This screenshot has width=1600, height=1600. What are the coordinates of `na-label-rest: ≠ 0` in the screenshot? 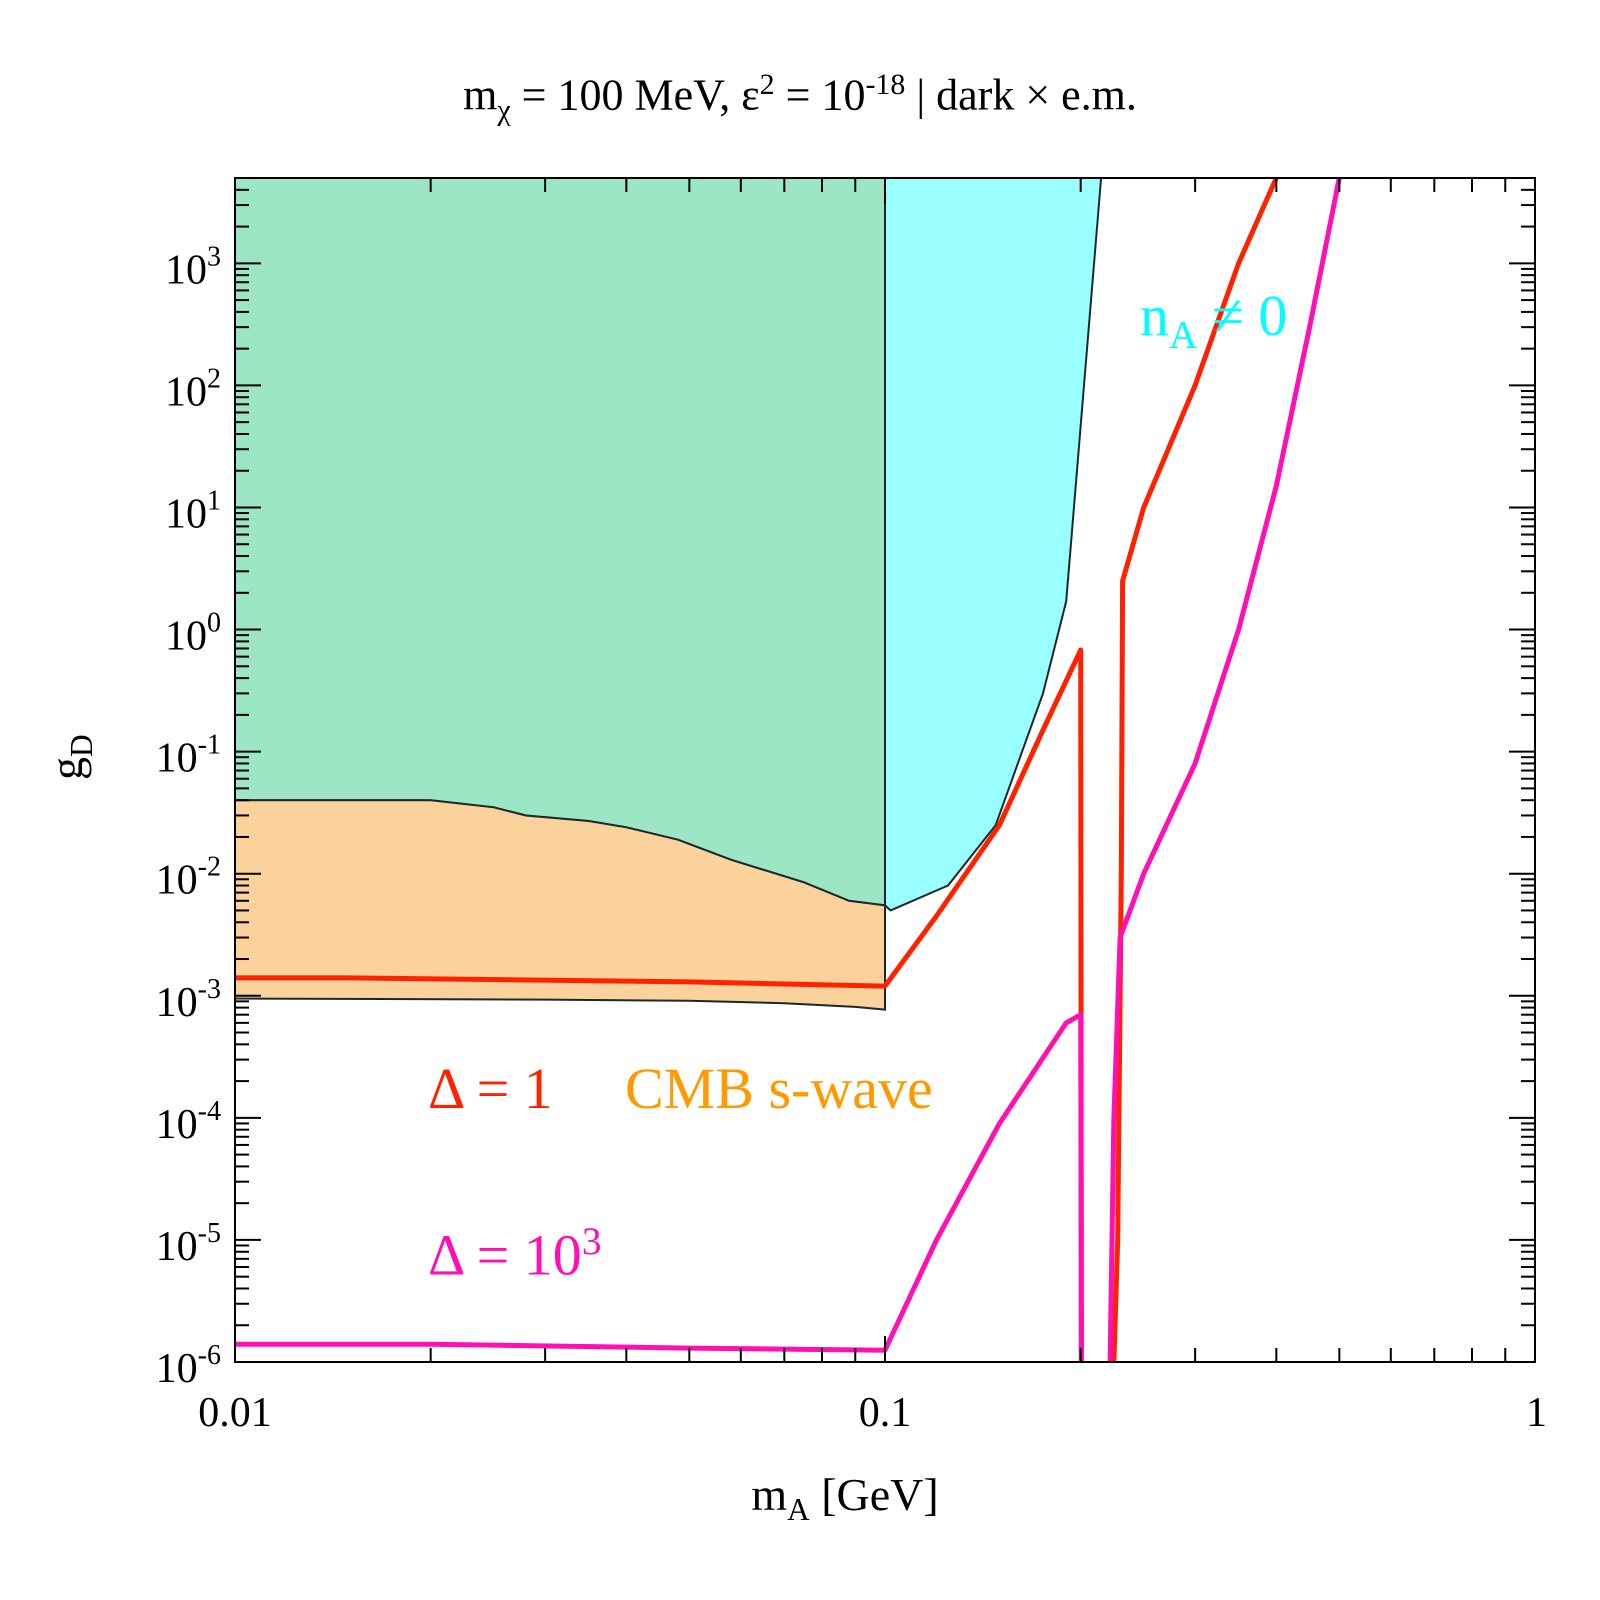 It's located at (1242, 315).